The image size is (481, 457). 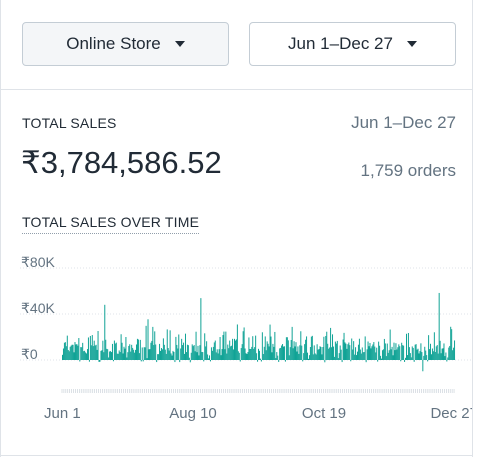 What do you see at coordinates (111, 224) in the screenshot?
I see `chart-title: TOTAL SALES OVER TIME` at bounding box center [111, 224].